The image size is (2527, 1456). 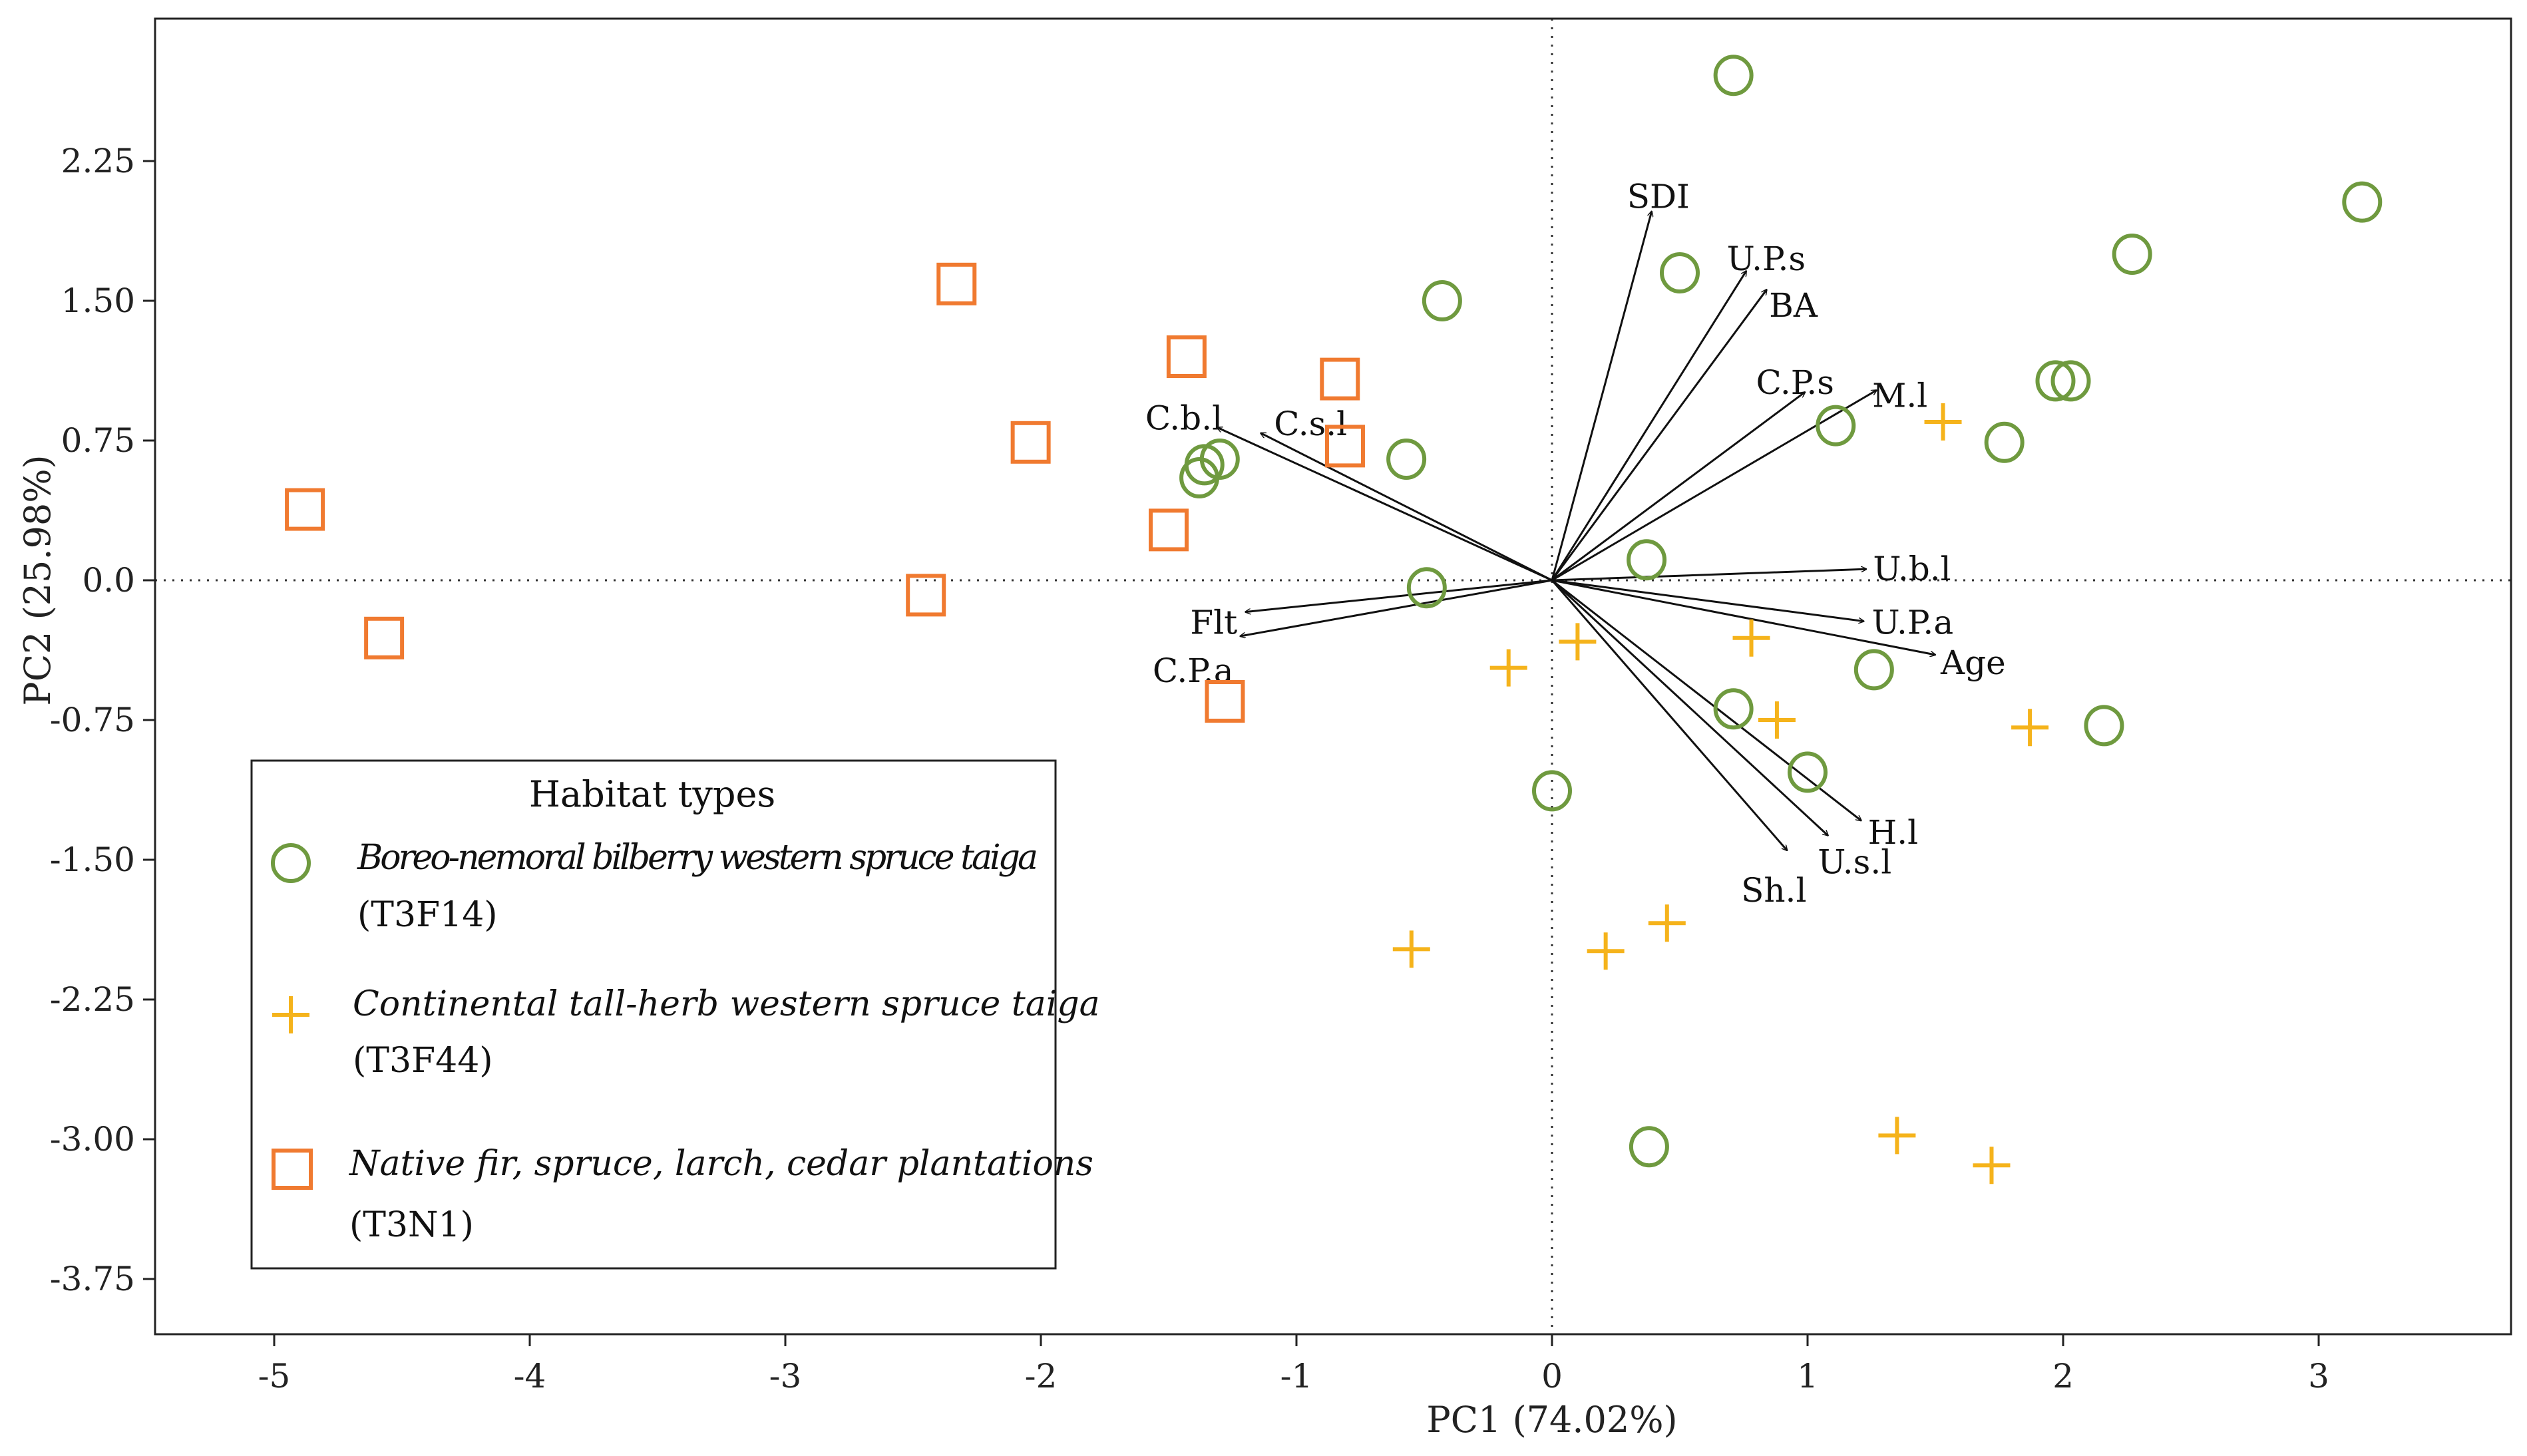 I want to click on loading-label: U.b.l, so click(x=1912, y=569).